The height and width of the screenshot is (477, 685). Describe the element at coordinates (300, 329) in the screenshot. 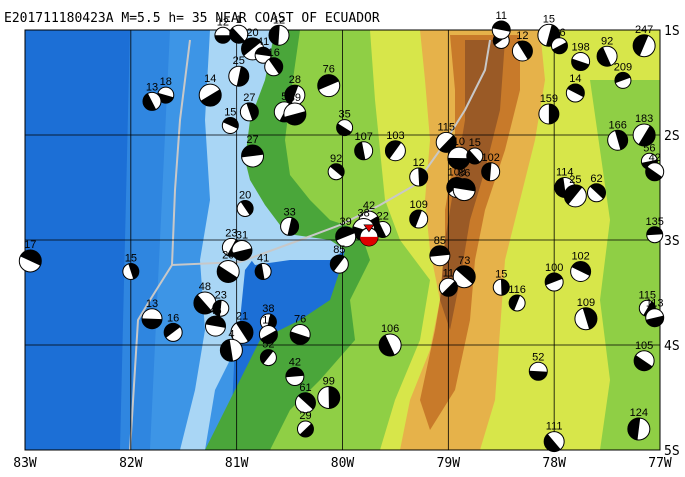

I see `event-marker: 76` at that location.